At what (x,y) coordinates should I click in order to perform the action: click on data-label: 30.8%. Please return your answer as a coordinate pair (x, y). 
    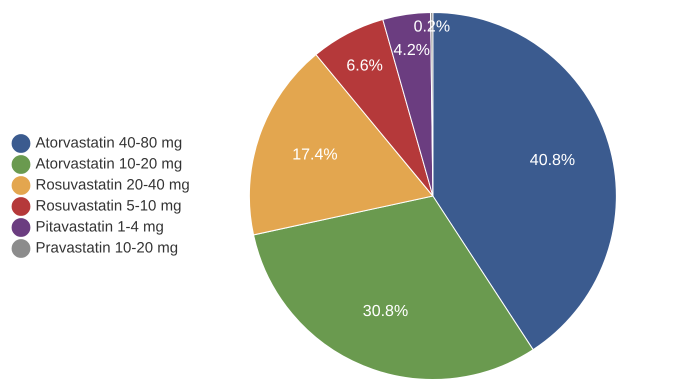
    Looking at the image, I should click on (385, 311).